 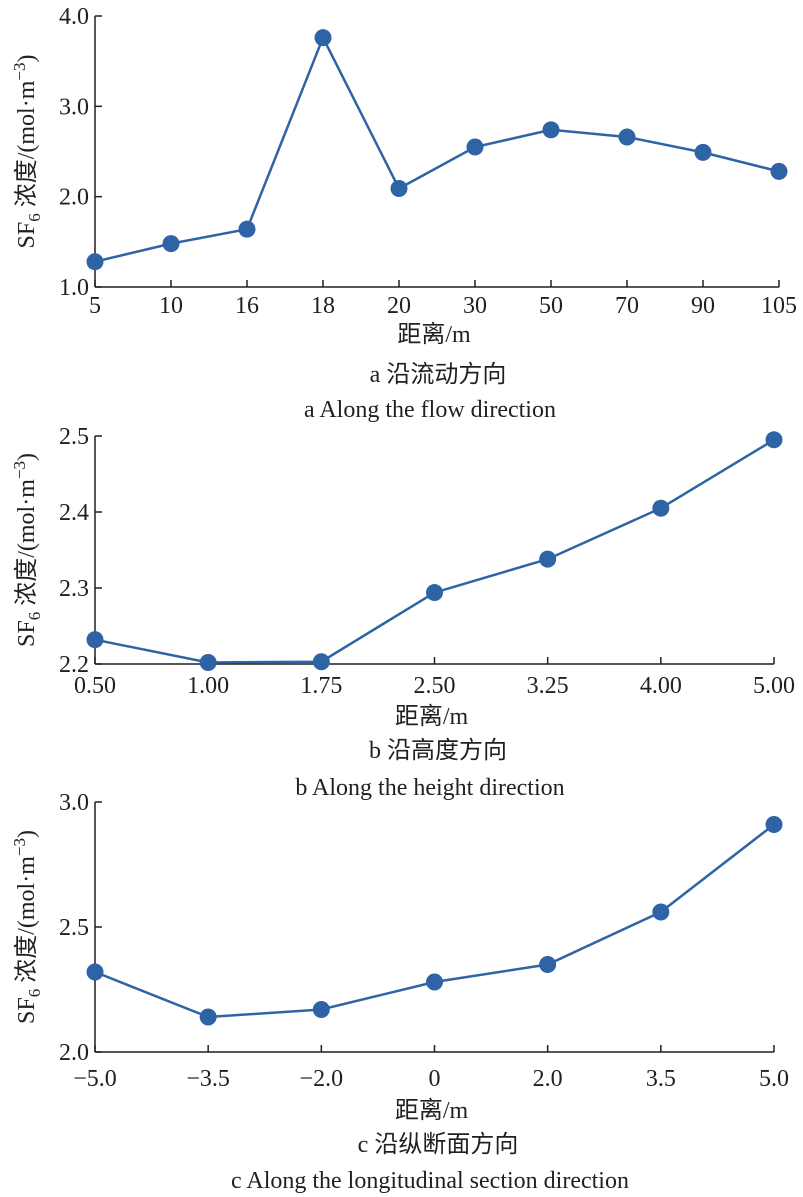 I want to click on x-tick-label: 3.25, so click(x=548, y=686).